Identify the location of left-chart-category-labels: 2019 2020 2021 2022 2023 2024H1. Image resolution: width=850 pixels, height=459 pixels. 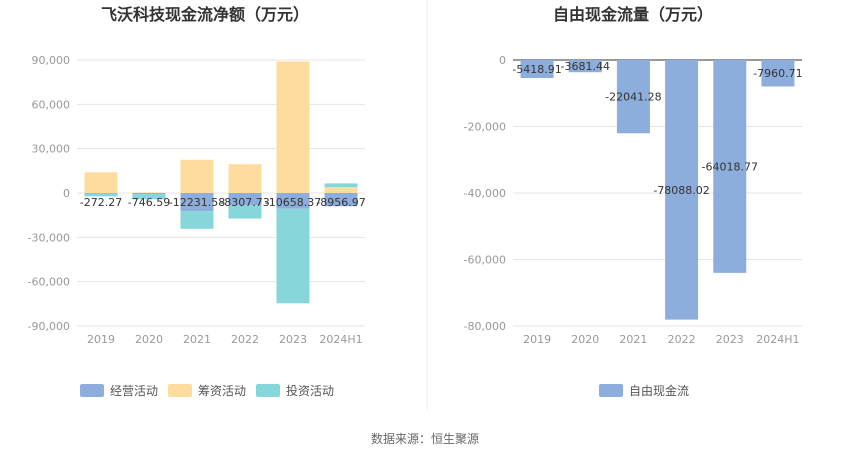
(225, 339).